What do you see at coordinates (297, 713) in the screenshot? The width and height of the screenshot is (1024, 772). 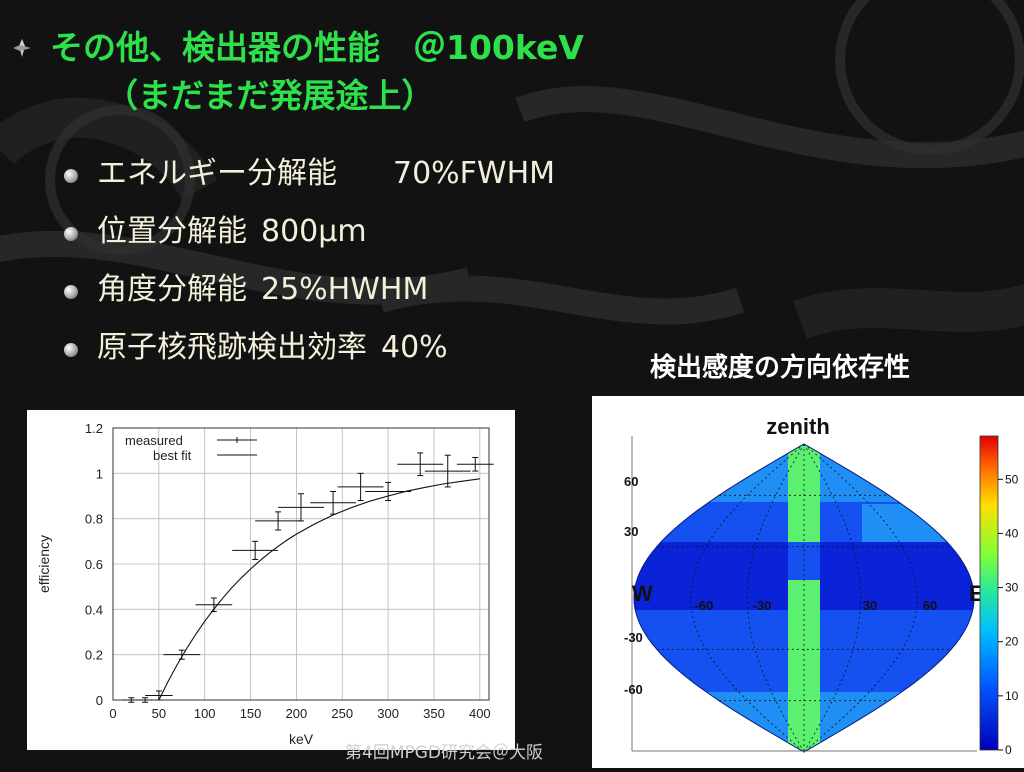 I see `x-tick-label: 200` at bounding box center [297, 713].